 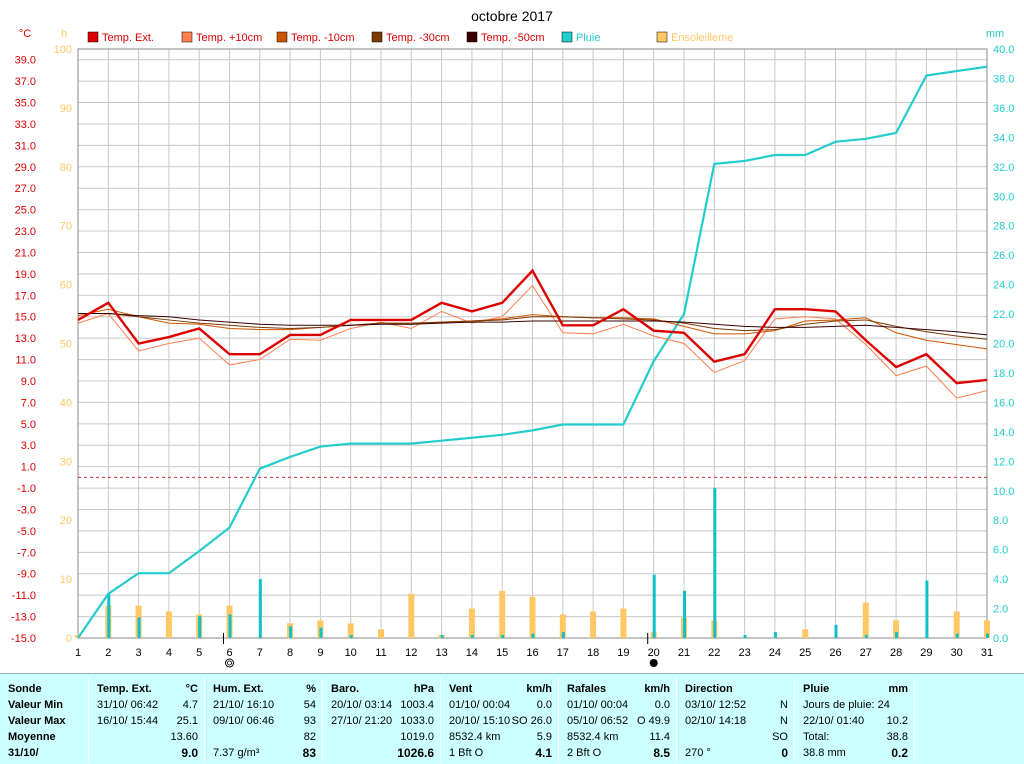 I want to click on stats-vent-mean: 5.9, so click(x=544, y=737).